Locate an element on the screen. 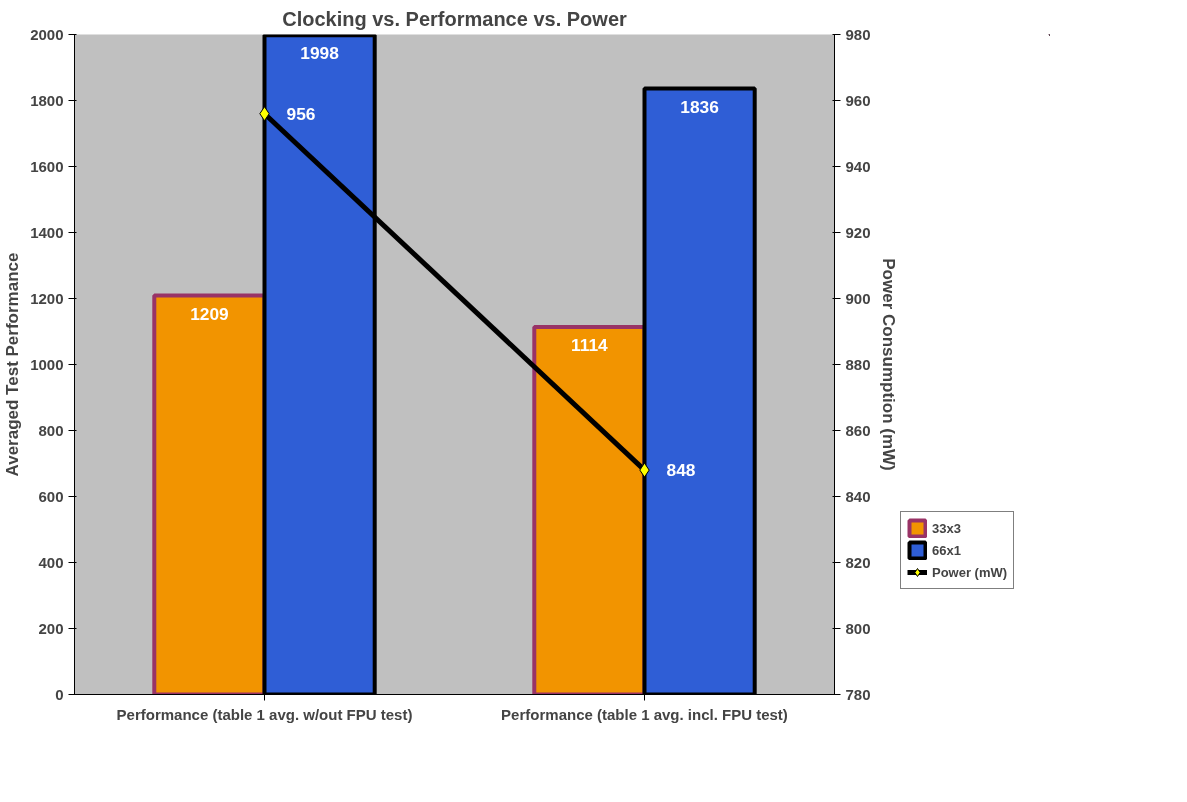 This screenshot has height=802, width=1187. y-tick-label: 1200 is located at coordinates (47, 298).